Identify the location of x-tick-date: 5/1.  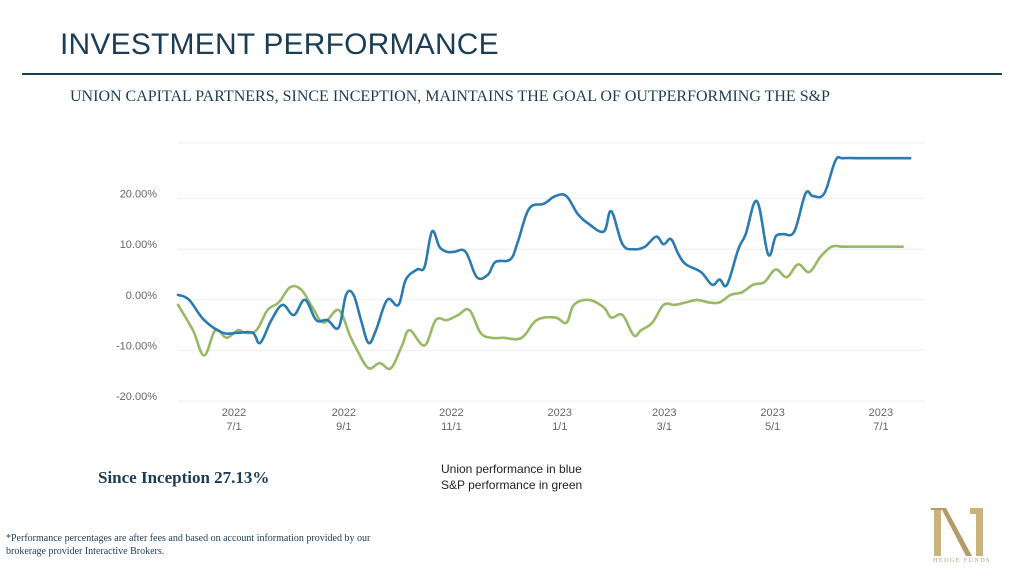
(772, 427).